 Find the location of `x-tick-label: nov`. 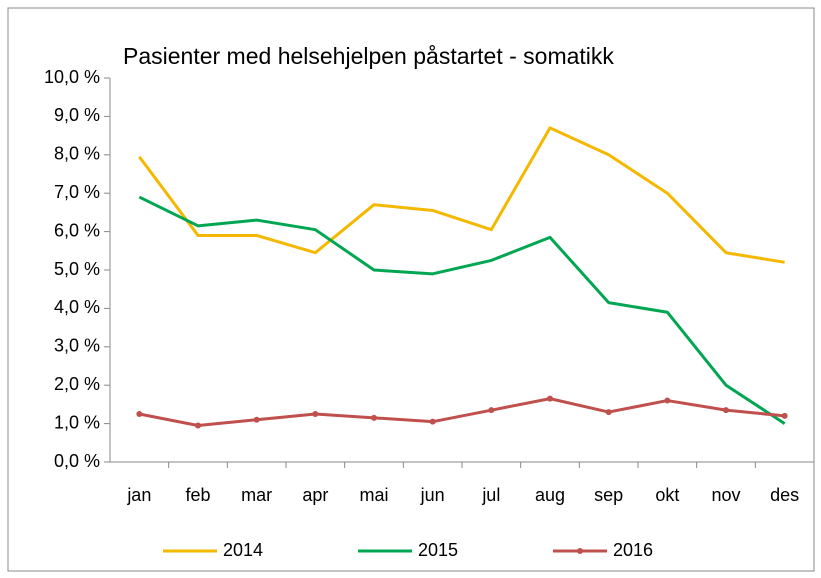

x-tick-label: nov is located at coordinates (725, 495).